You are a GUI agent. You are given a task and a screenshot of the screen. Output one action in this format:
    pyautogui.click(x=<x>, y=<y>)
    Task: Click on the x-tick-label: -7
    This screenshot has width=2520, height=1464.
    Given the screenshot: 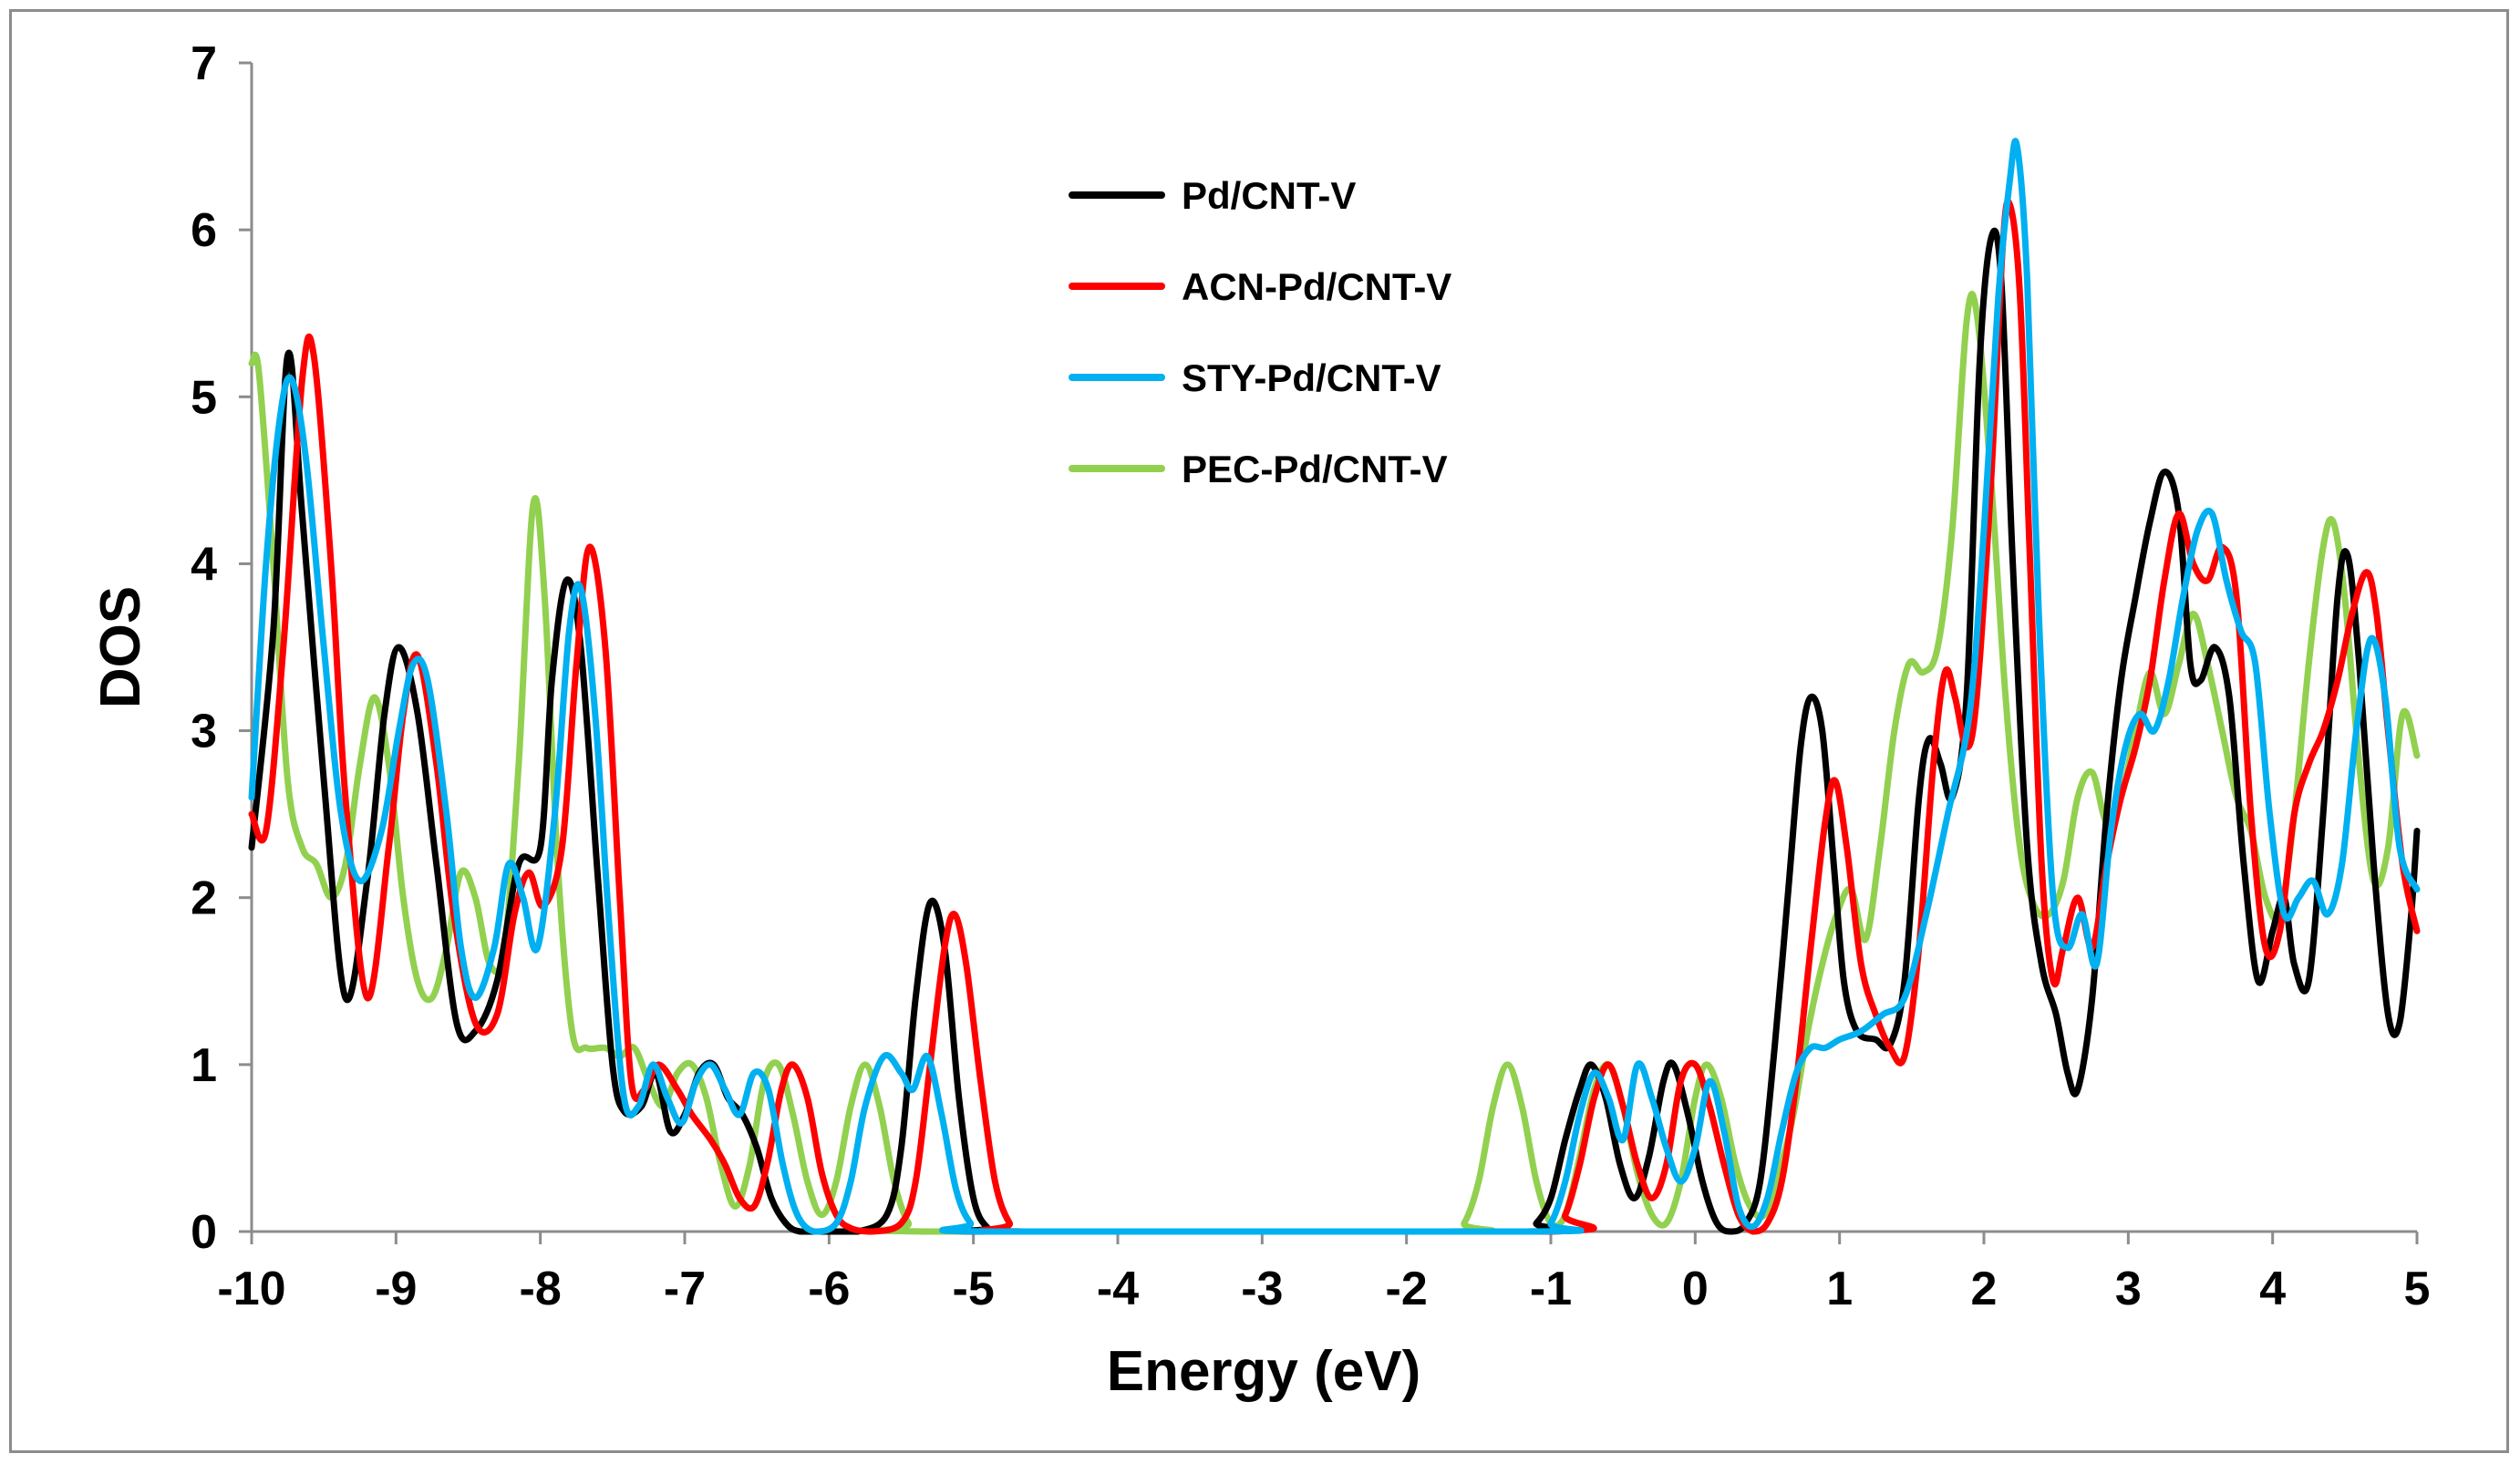 What is the action you would take?
    pyautogui.click(x=685, y=1289)
    